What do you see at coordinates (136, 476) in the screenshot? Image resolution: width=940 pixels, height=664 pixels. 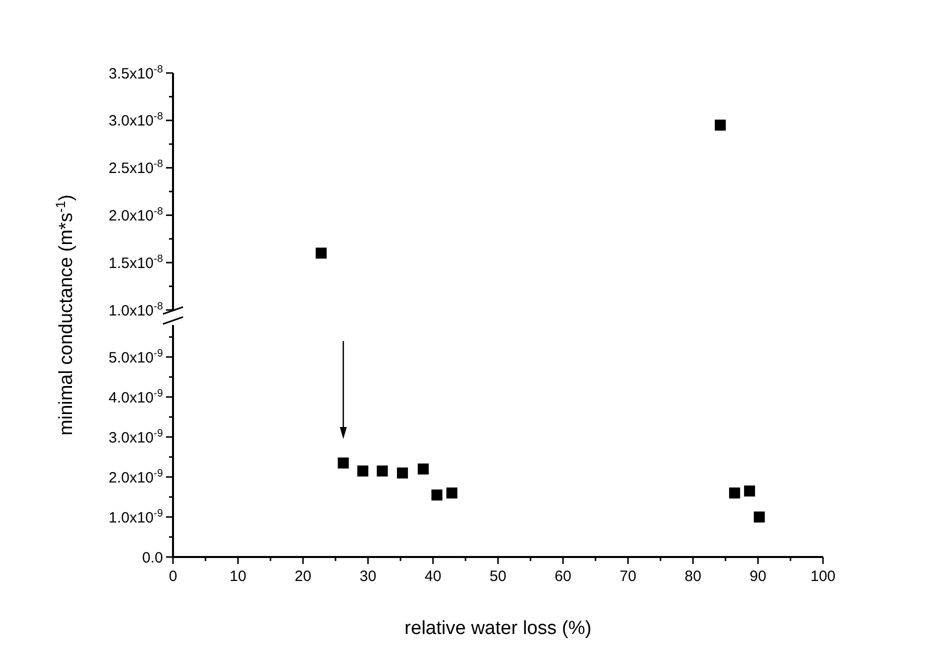 I see `y-tick-label: 2.0x10$^{-9}$` at bounding box center [136, 476].